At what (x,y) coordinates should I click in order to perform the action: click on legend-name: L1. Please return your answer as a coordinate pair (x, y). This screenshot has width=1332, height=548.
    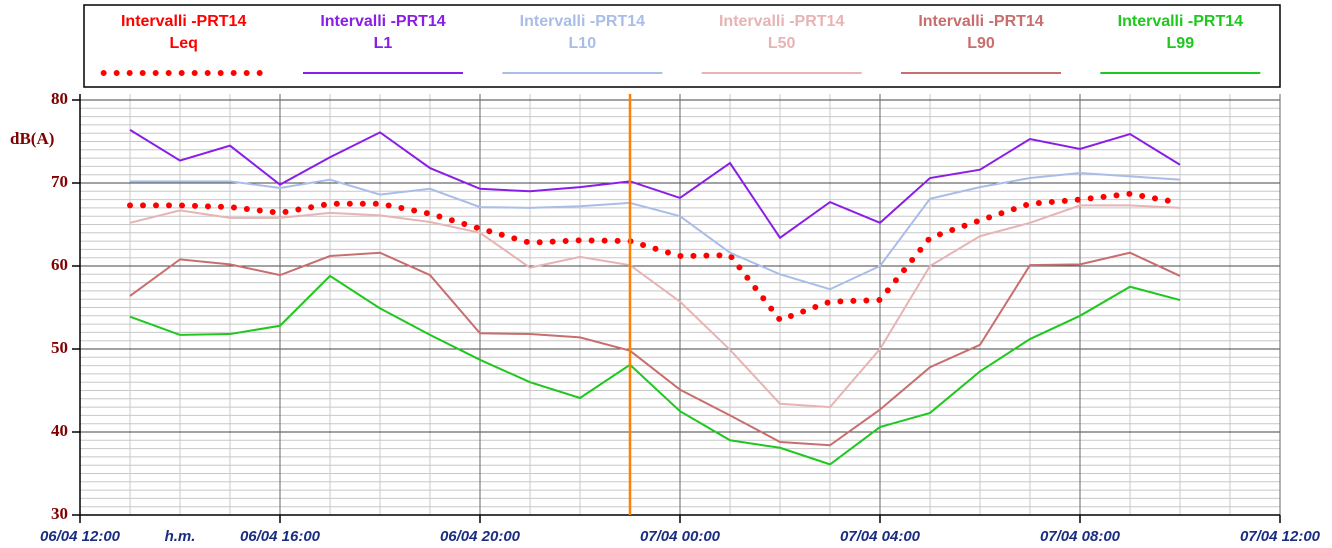
    Looking at the image, I should click on (383, 43).